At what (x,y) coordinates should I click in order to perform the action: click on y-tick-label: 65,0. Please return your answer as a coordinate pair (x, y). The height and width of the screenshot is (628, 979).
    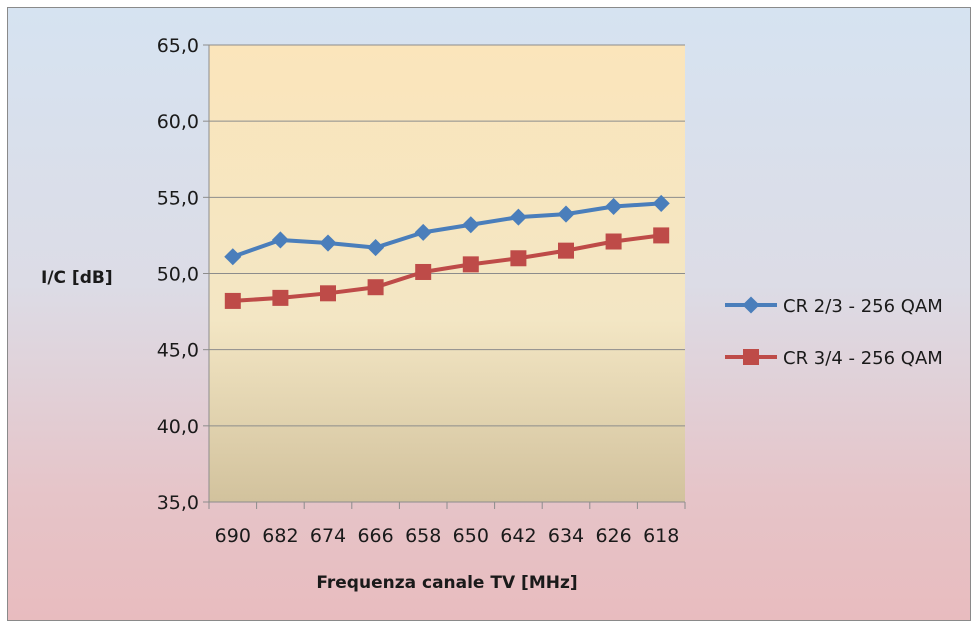
    Looking at the image, I should click on (178, 46).